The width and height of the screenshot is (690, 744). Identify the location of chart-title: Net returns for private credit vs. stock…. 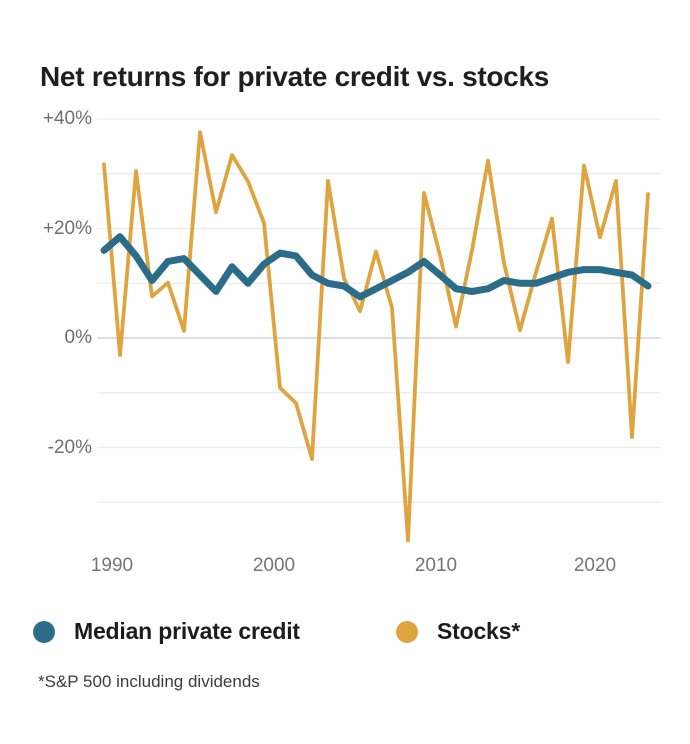
(294, 76).